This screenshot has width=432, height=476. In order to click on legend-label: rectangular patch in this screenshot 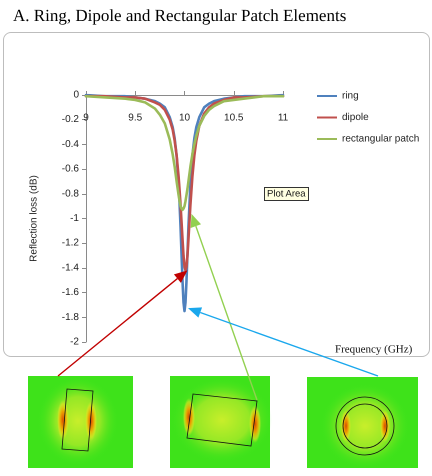, I will do `click(381, 139)`.